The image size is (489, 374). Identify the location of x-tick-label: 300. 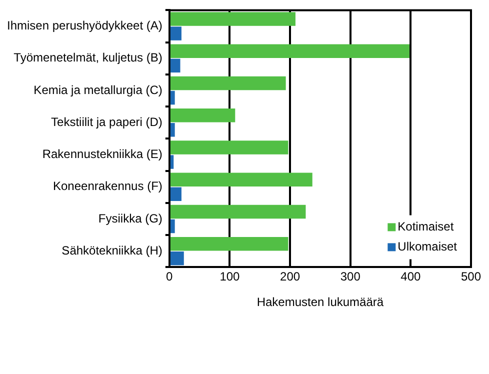
(350, 277).